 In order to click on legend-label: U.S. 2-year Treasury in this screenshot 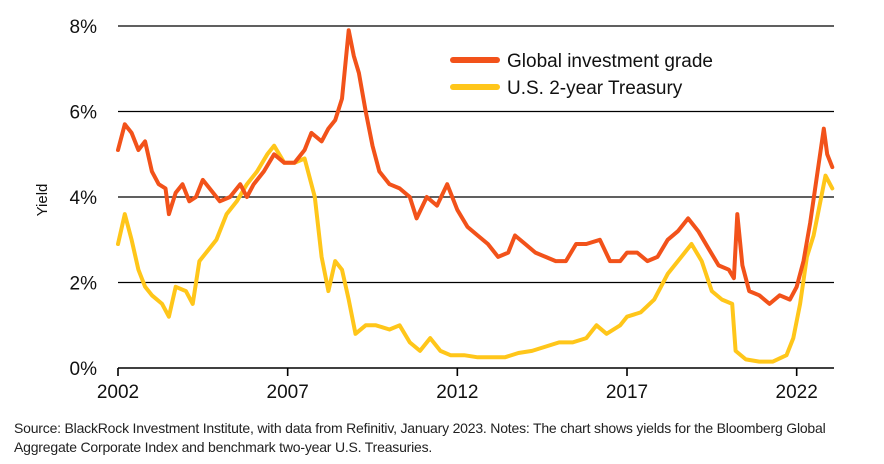, I will do `click(595, 88)`.